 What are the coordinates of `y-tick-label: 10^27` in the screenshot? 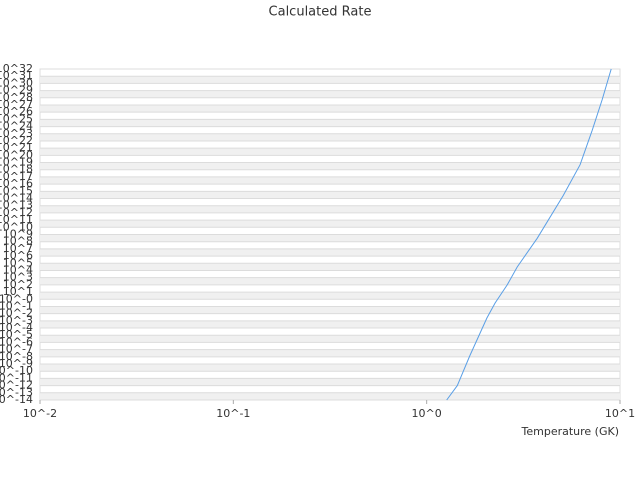 It's located at (16, 104).